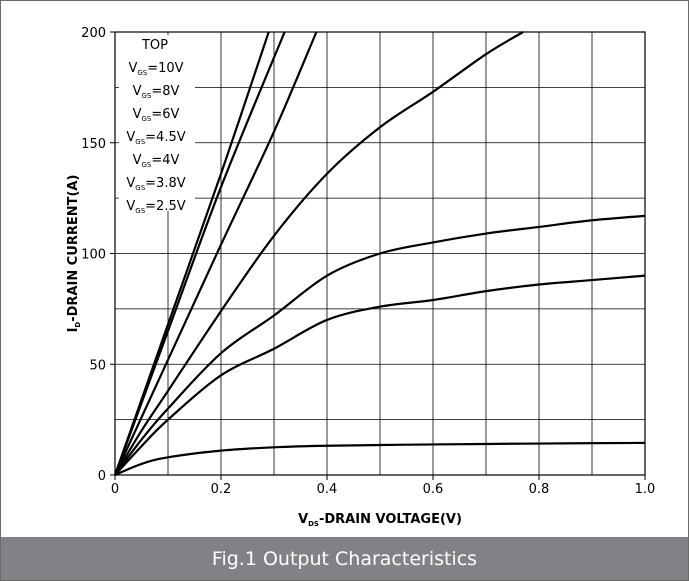  I want to click on legend-entry-value: =4.5V, so click(165, 137).